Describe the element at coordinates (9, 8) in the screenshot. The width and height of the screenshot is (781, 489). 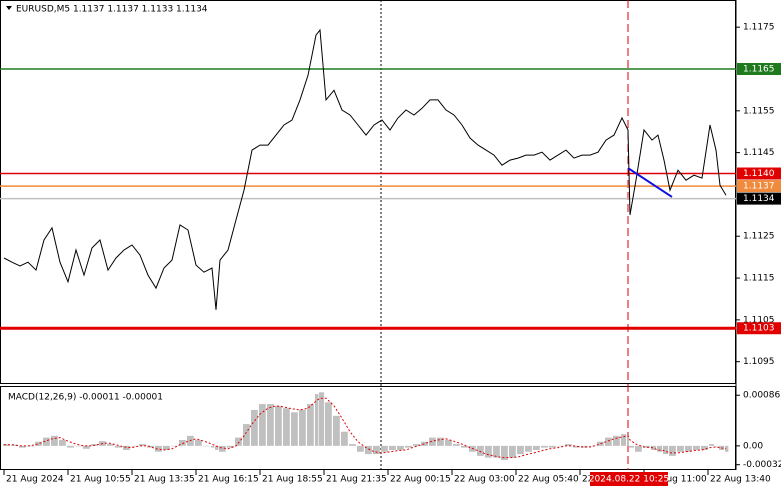
I see `menu-arrow` at that location.